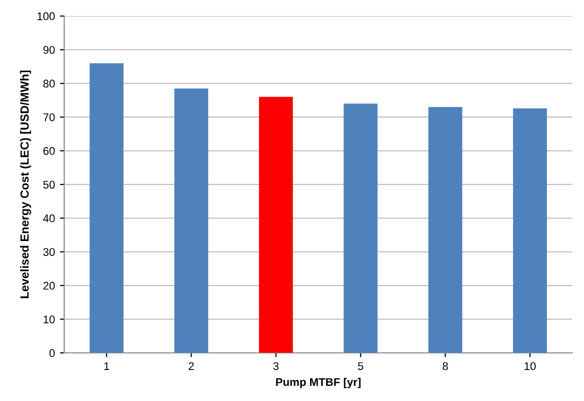 This screenshot has width=584, height=401. I want to click on x-tick-label: 1, so click(107, 366).